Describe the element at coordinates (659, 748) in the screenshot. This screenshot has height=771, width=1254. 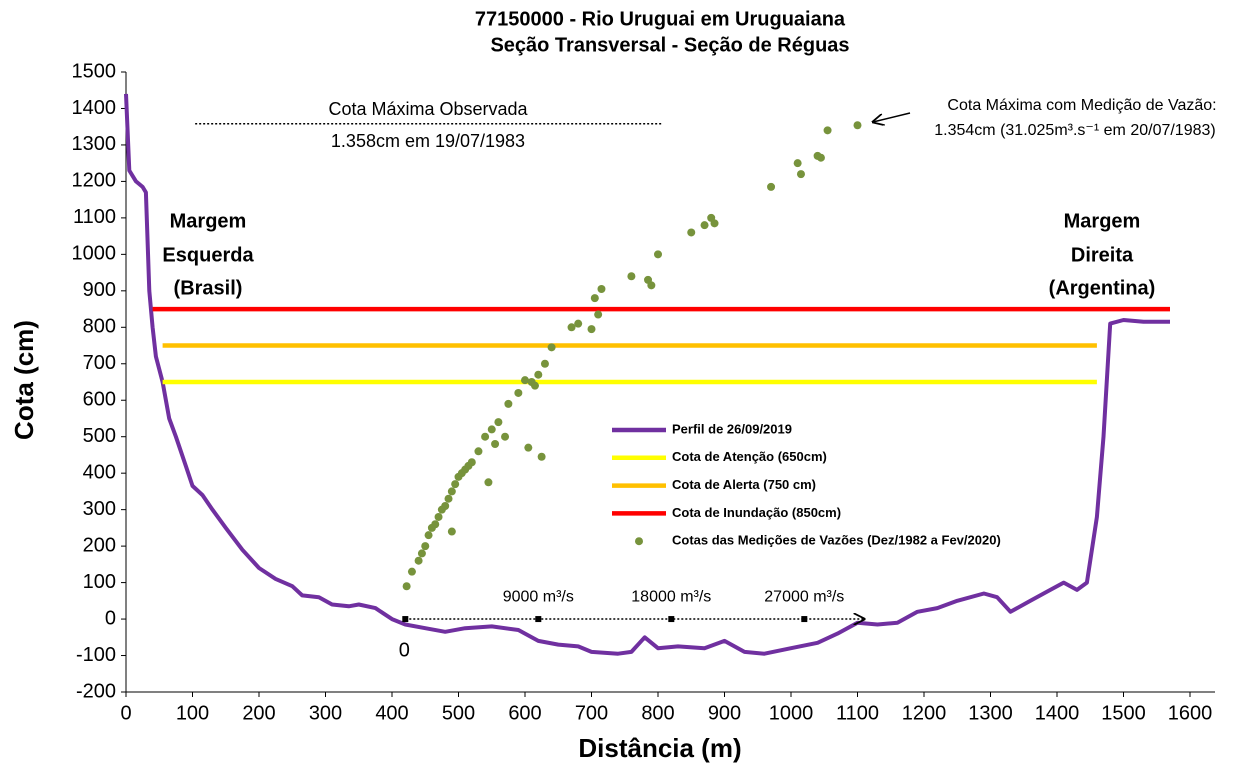
I see `x-axis-title: Distância (m)` at that location.